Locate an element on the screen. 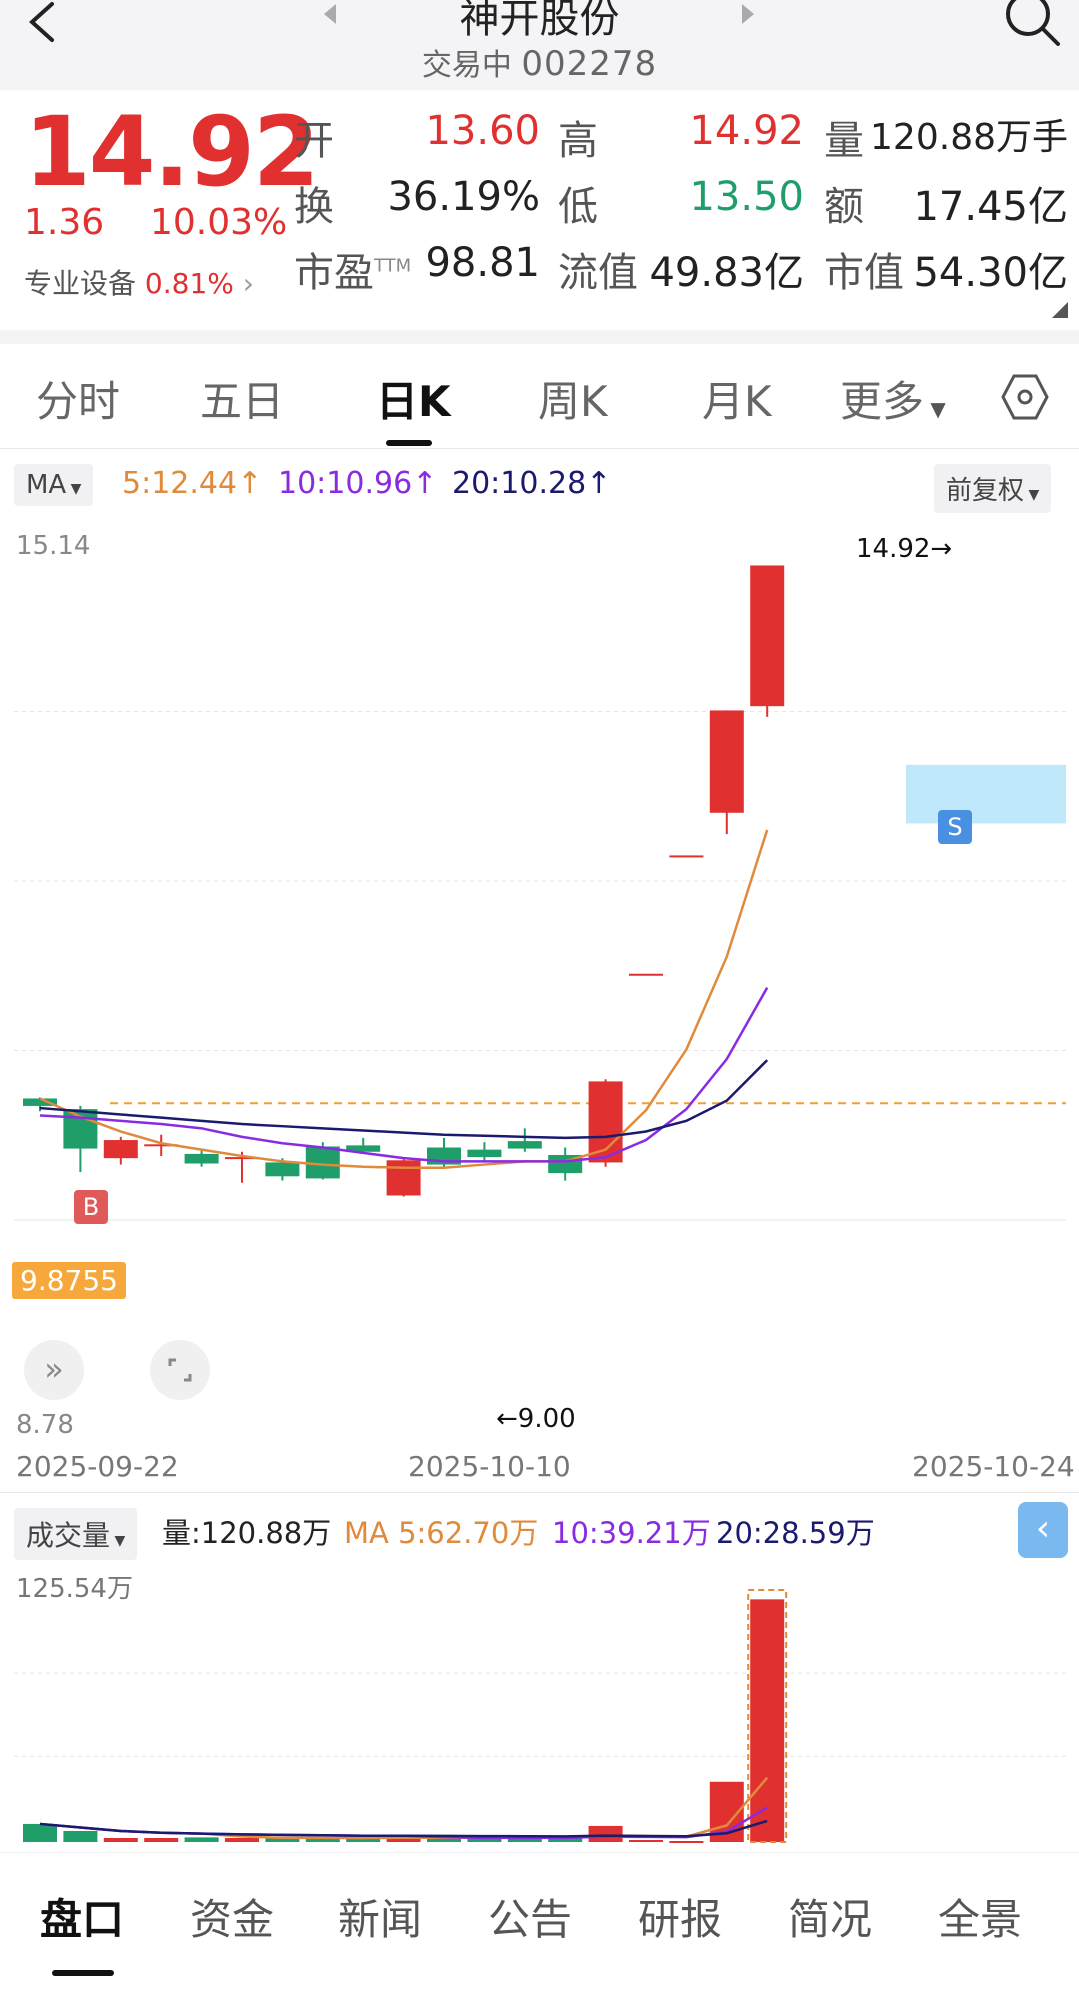  ma5-value: 5:12.44↑ is located at coordinates (192, 483).